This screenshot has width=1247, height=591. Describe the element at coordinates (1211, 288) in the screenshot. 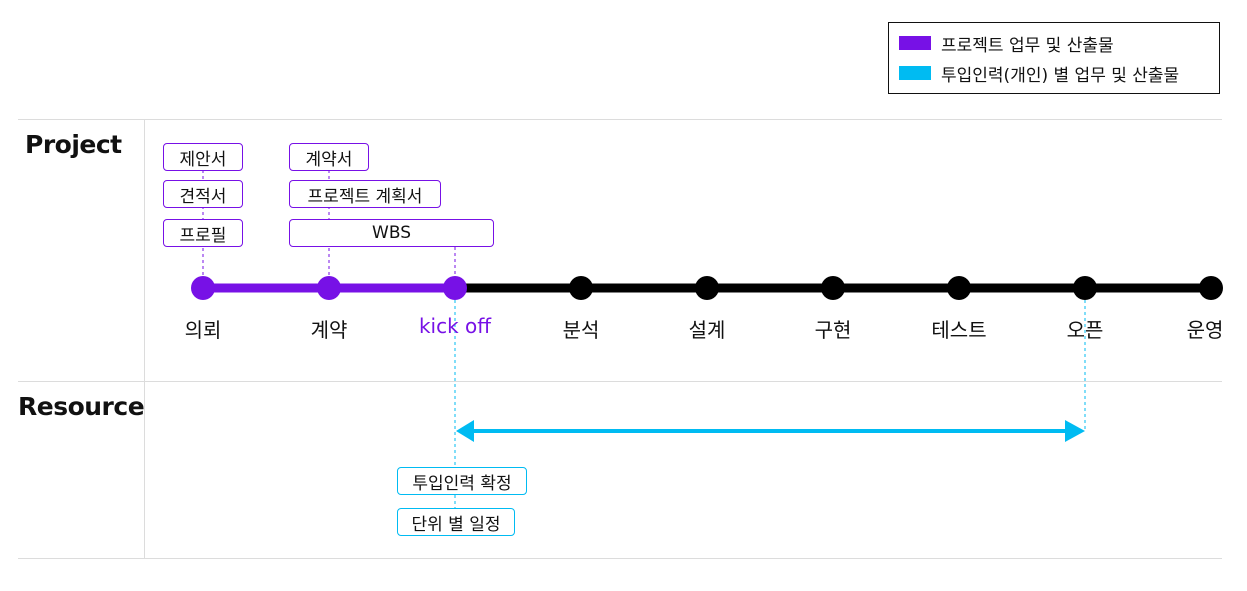

I see `milestone-dot-operation` at that location.